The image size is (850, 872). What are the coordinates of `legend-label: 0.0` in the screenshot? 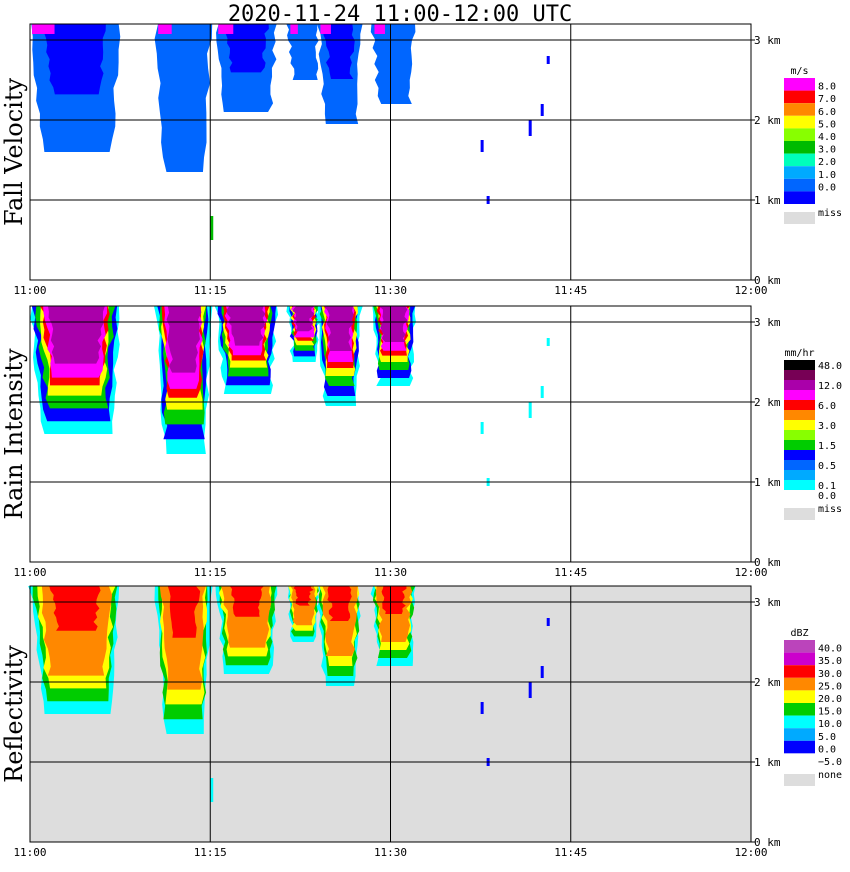 It's located at (827, 187).